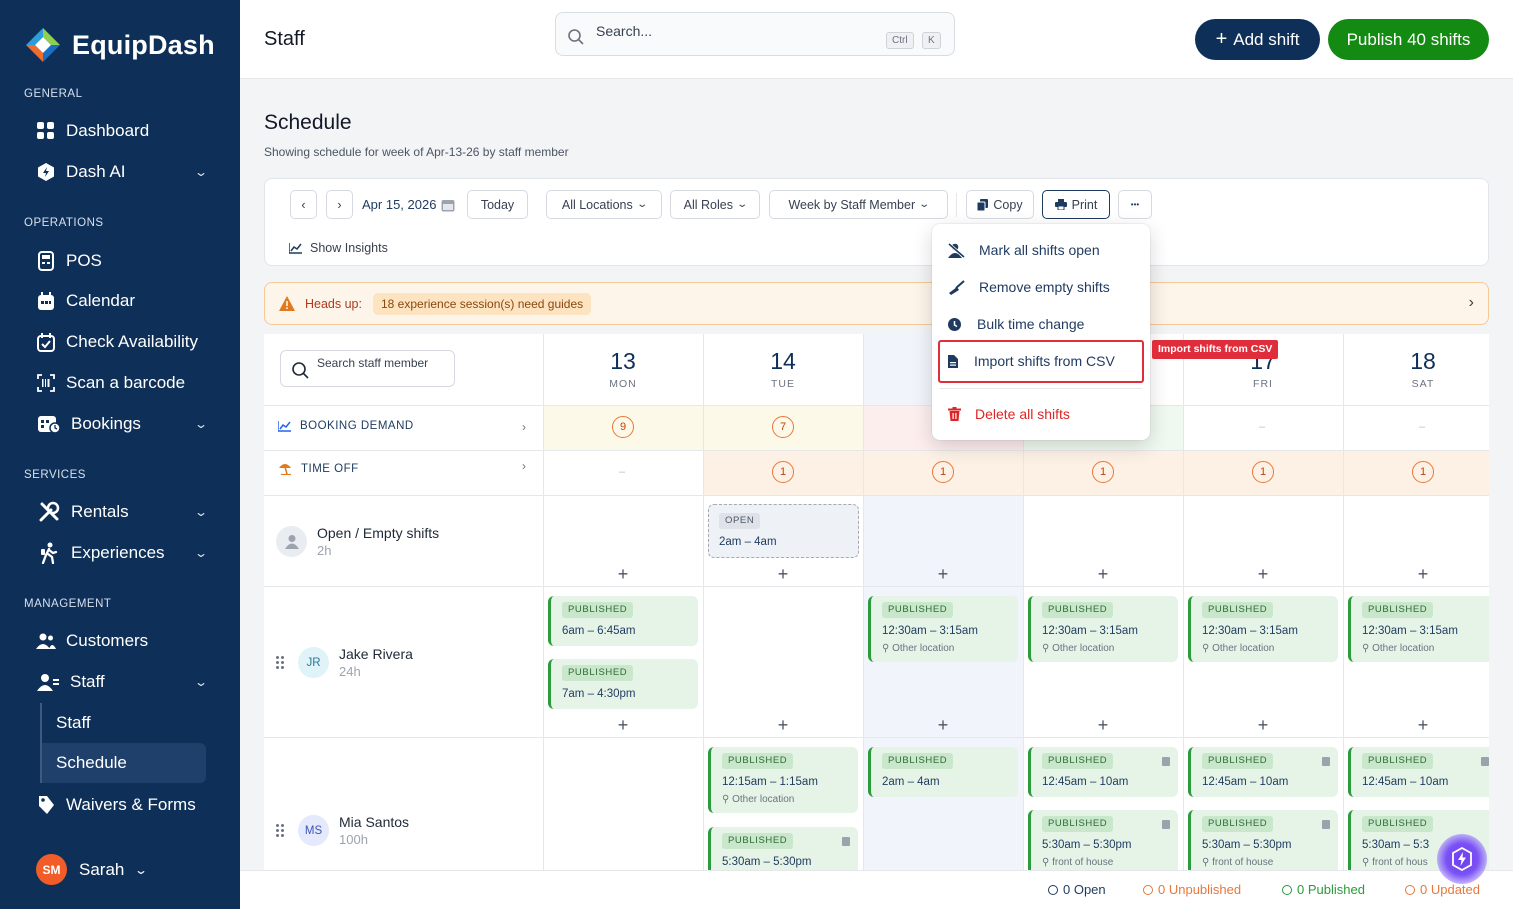 The image size is (1513, 909). Describe the element at coordinates (1076, 204) in the screenshot. I see `print-button: Print` at that location.